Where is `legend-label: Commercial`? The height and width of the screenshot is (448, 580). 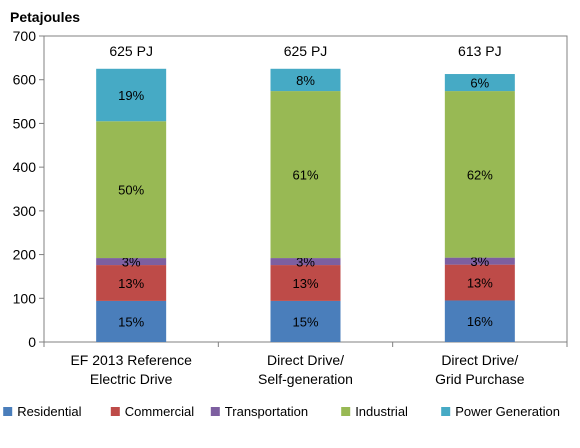 legend-label: Commercial is located at coordinates (159, 411).